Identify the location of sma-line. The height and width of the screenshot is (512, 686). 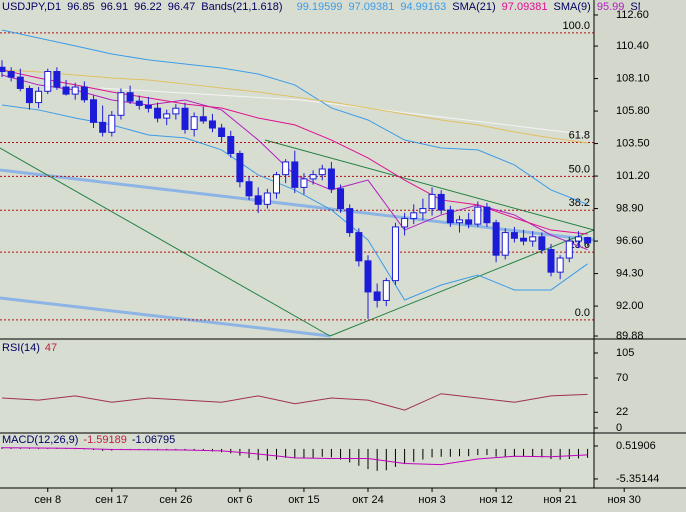
(294, 106).